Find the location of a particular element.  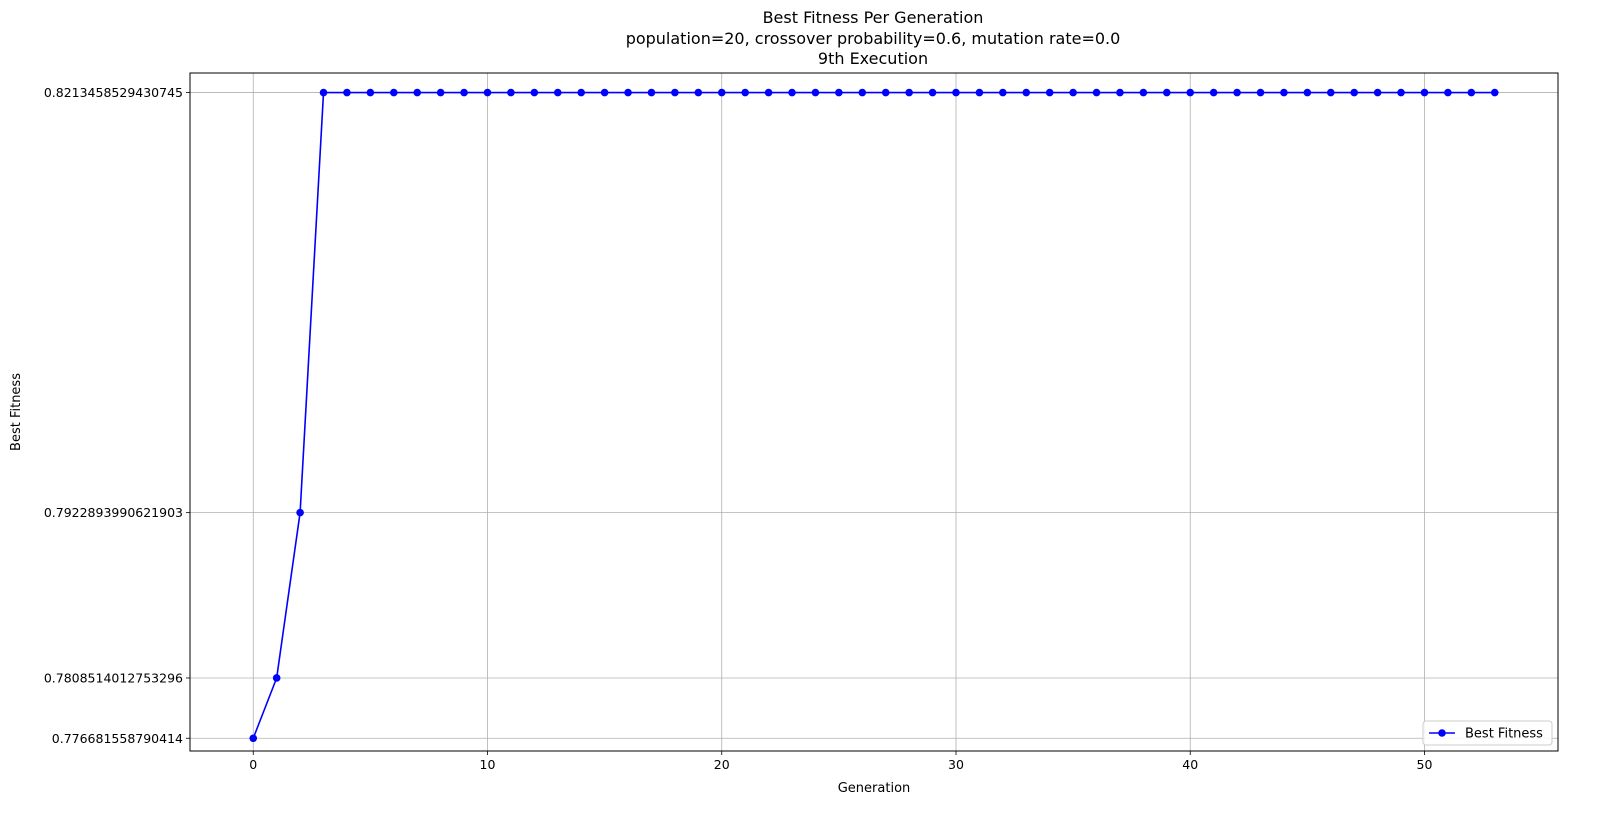

x-tick-label: 50 is located at coordinates (1425, 764).